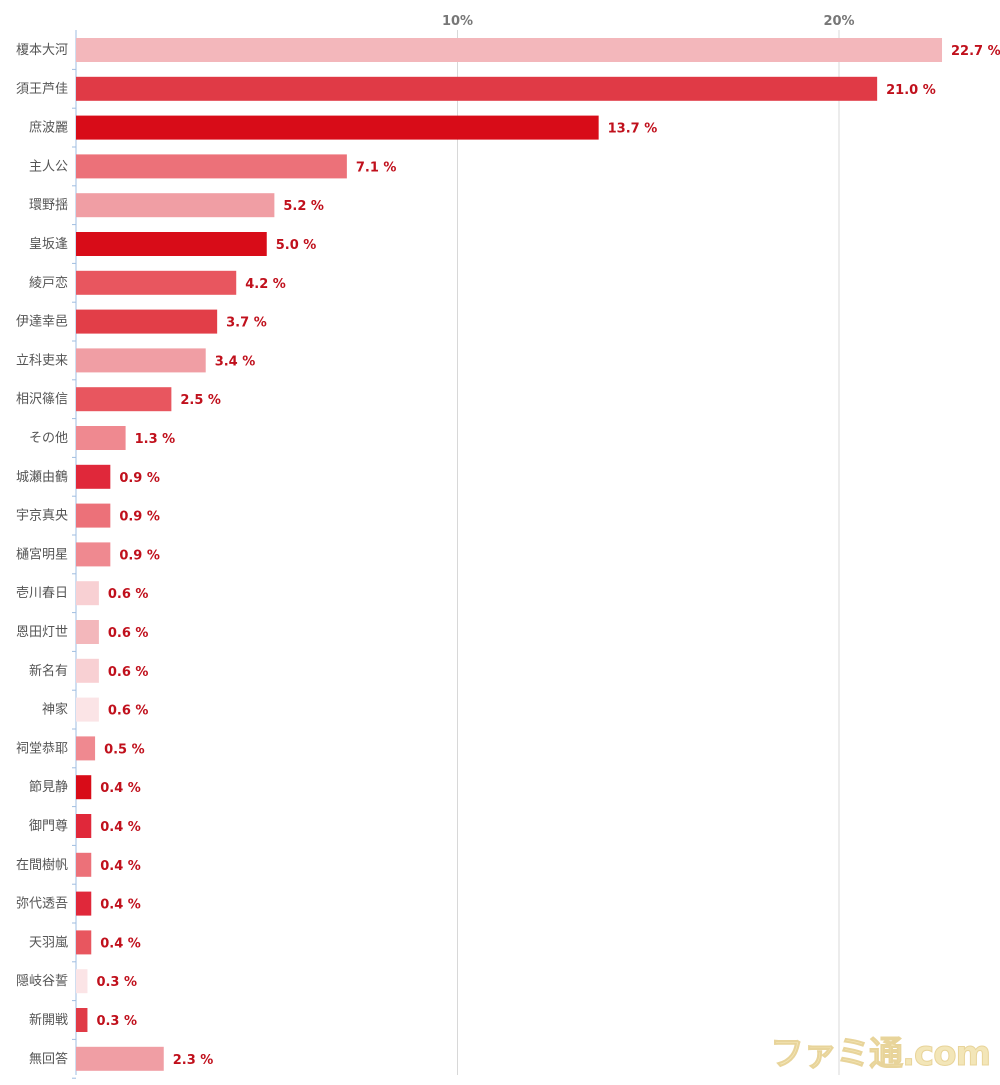  I want to click on category-label: 節見静, so click(48, 787).